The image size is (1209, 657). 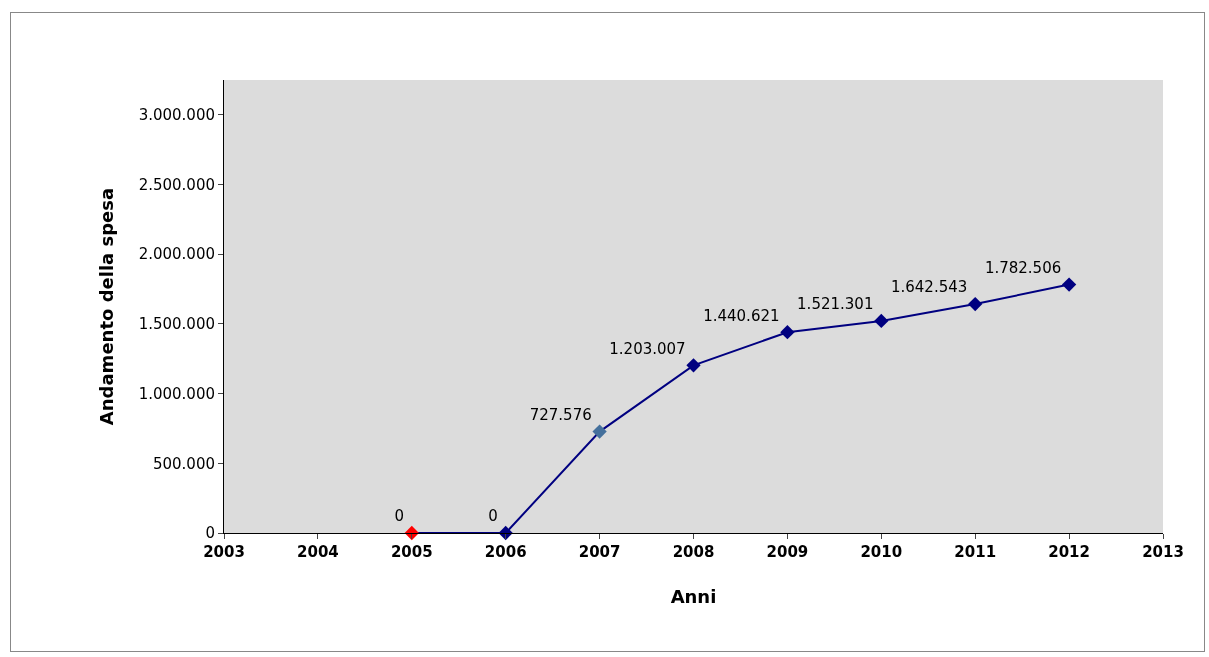 What do you see at coordinates (183, 463) in the screenshot?
I see `y-tick-label: 500.000` at bounding box center [183, 463].